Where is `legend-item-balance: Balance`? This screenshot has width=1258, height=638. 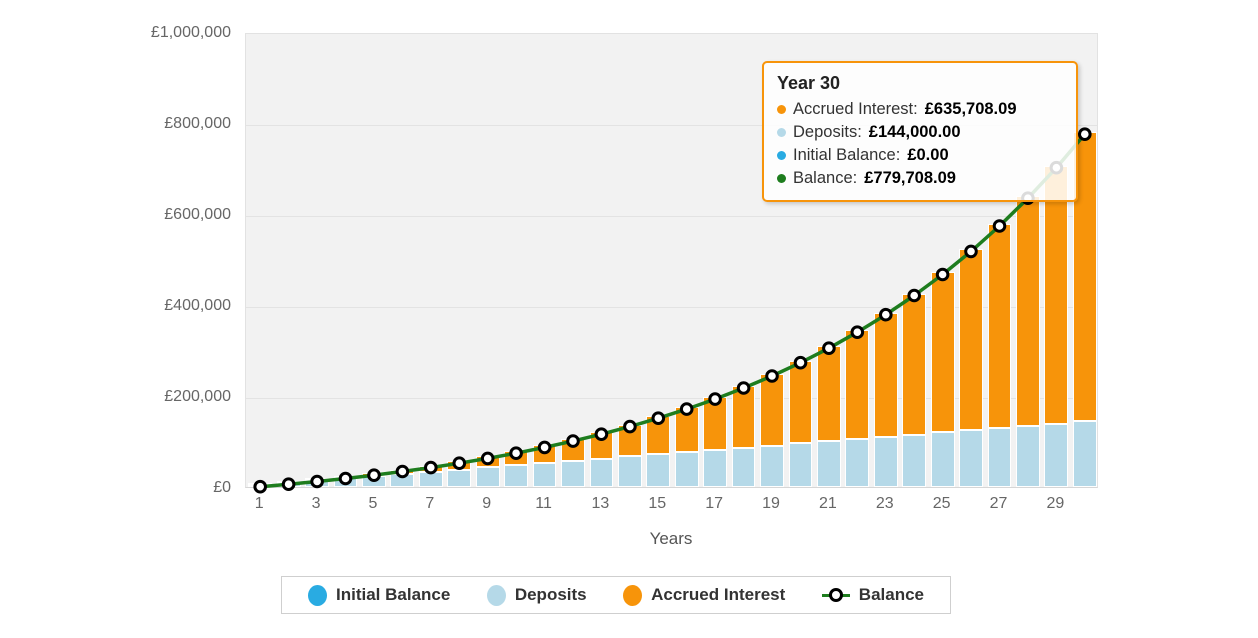 legend-item-balance: Balance is located at coordinates (872, 595).